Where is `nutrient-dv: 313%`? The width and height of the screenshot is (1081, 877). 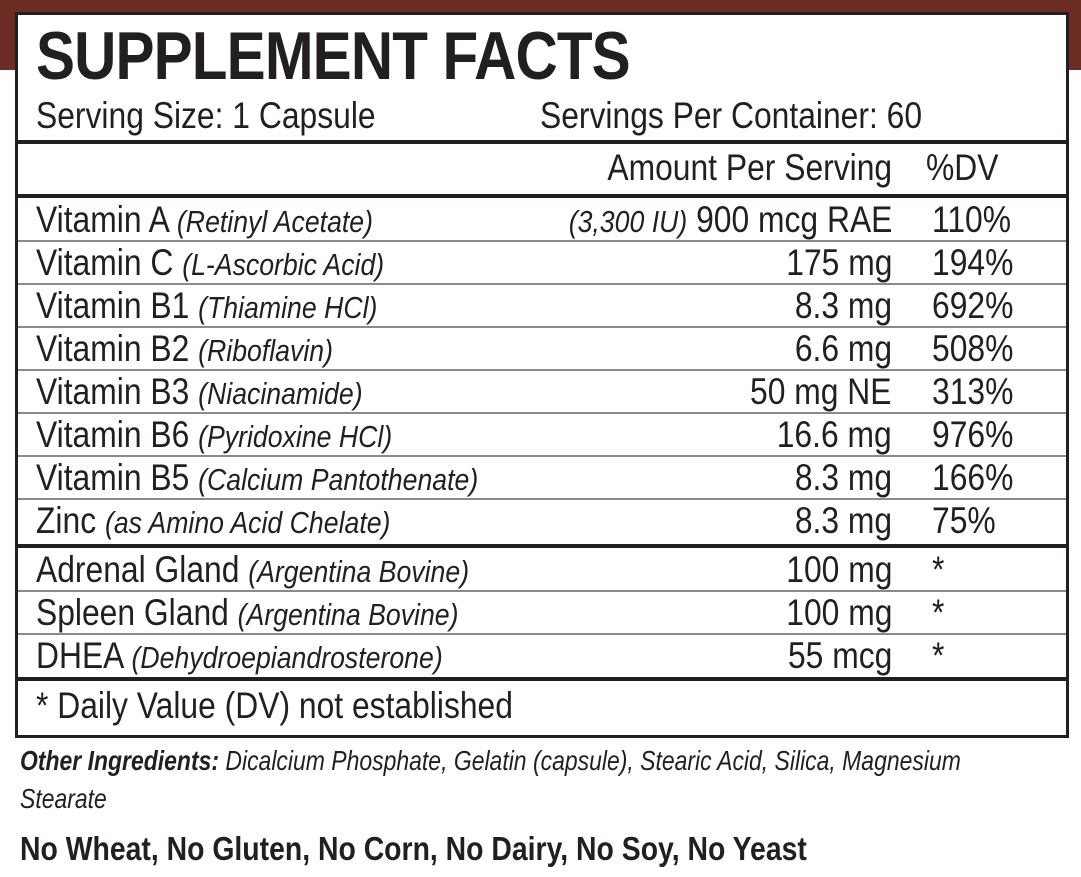 nutrient-dv: 313% is located at coordinates (973, 391).